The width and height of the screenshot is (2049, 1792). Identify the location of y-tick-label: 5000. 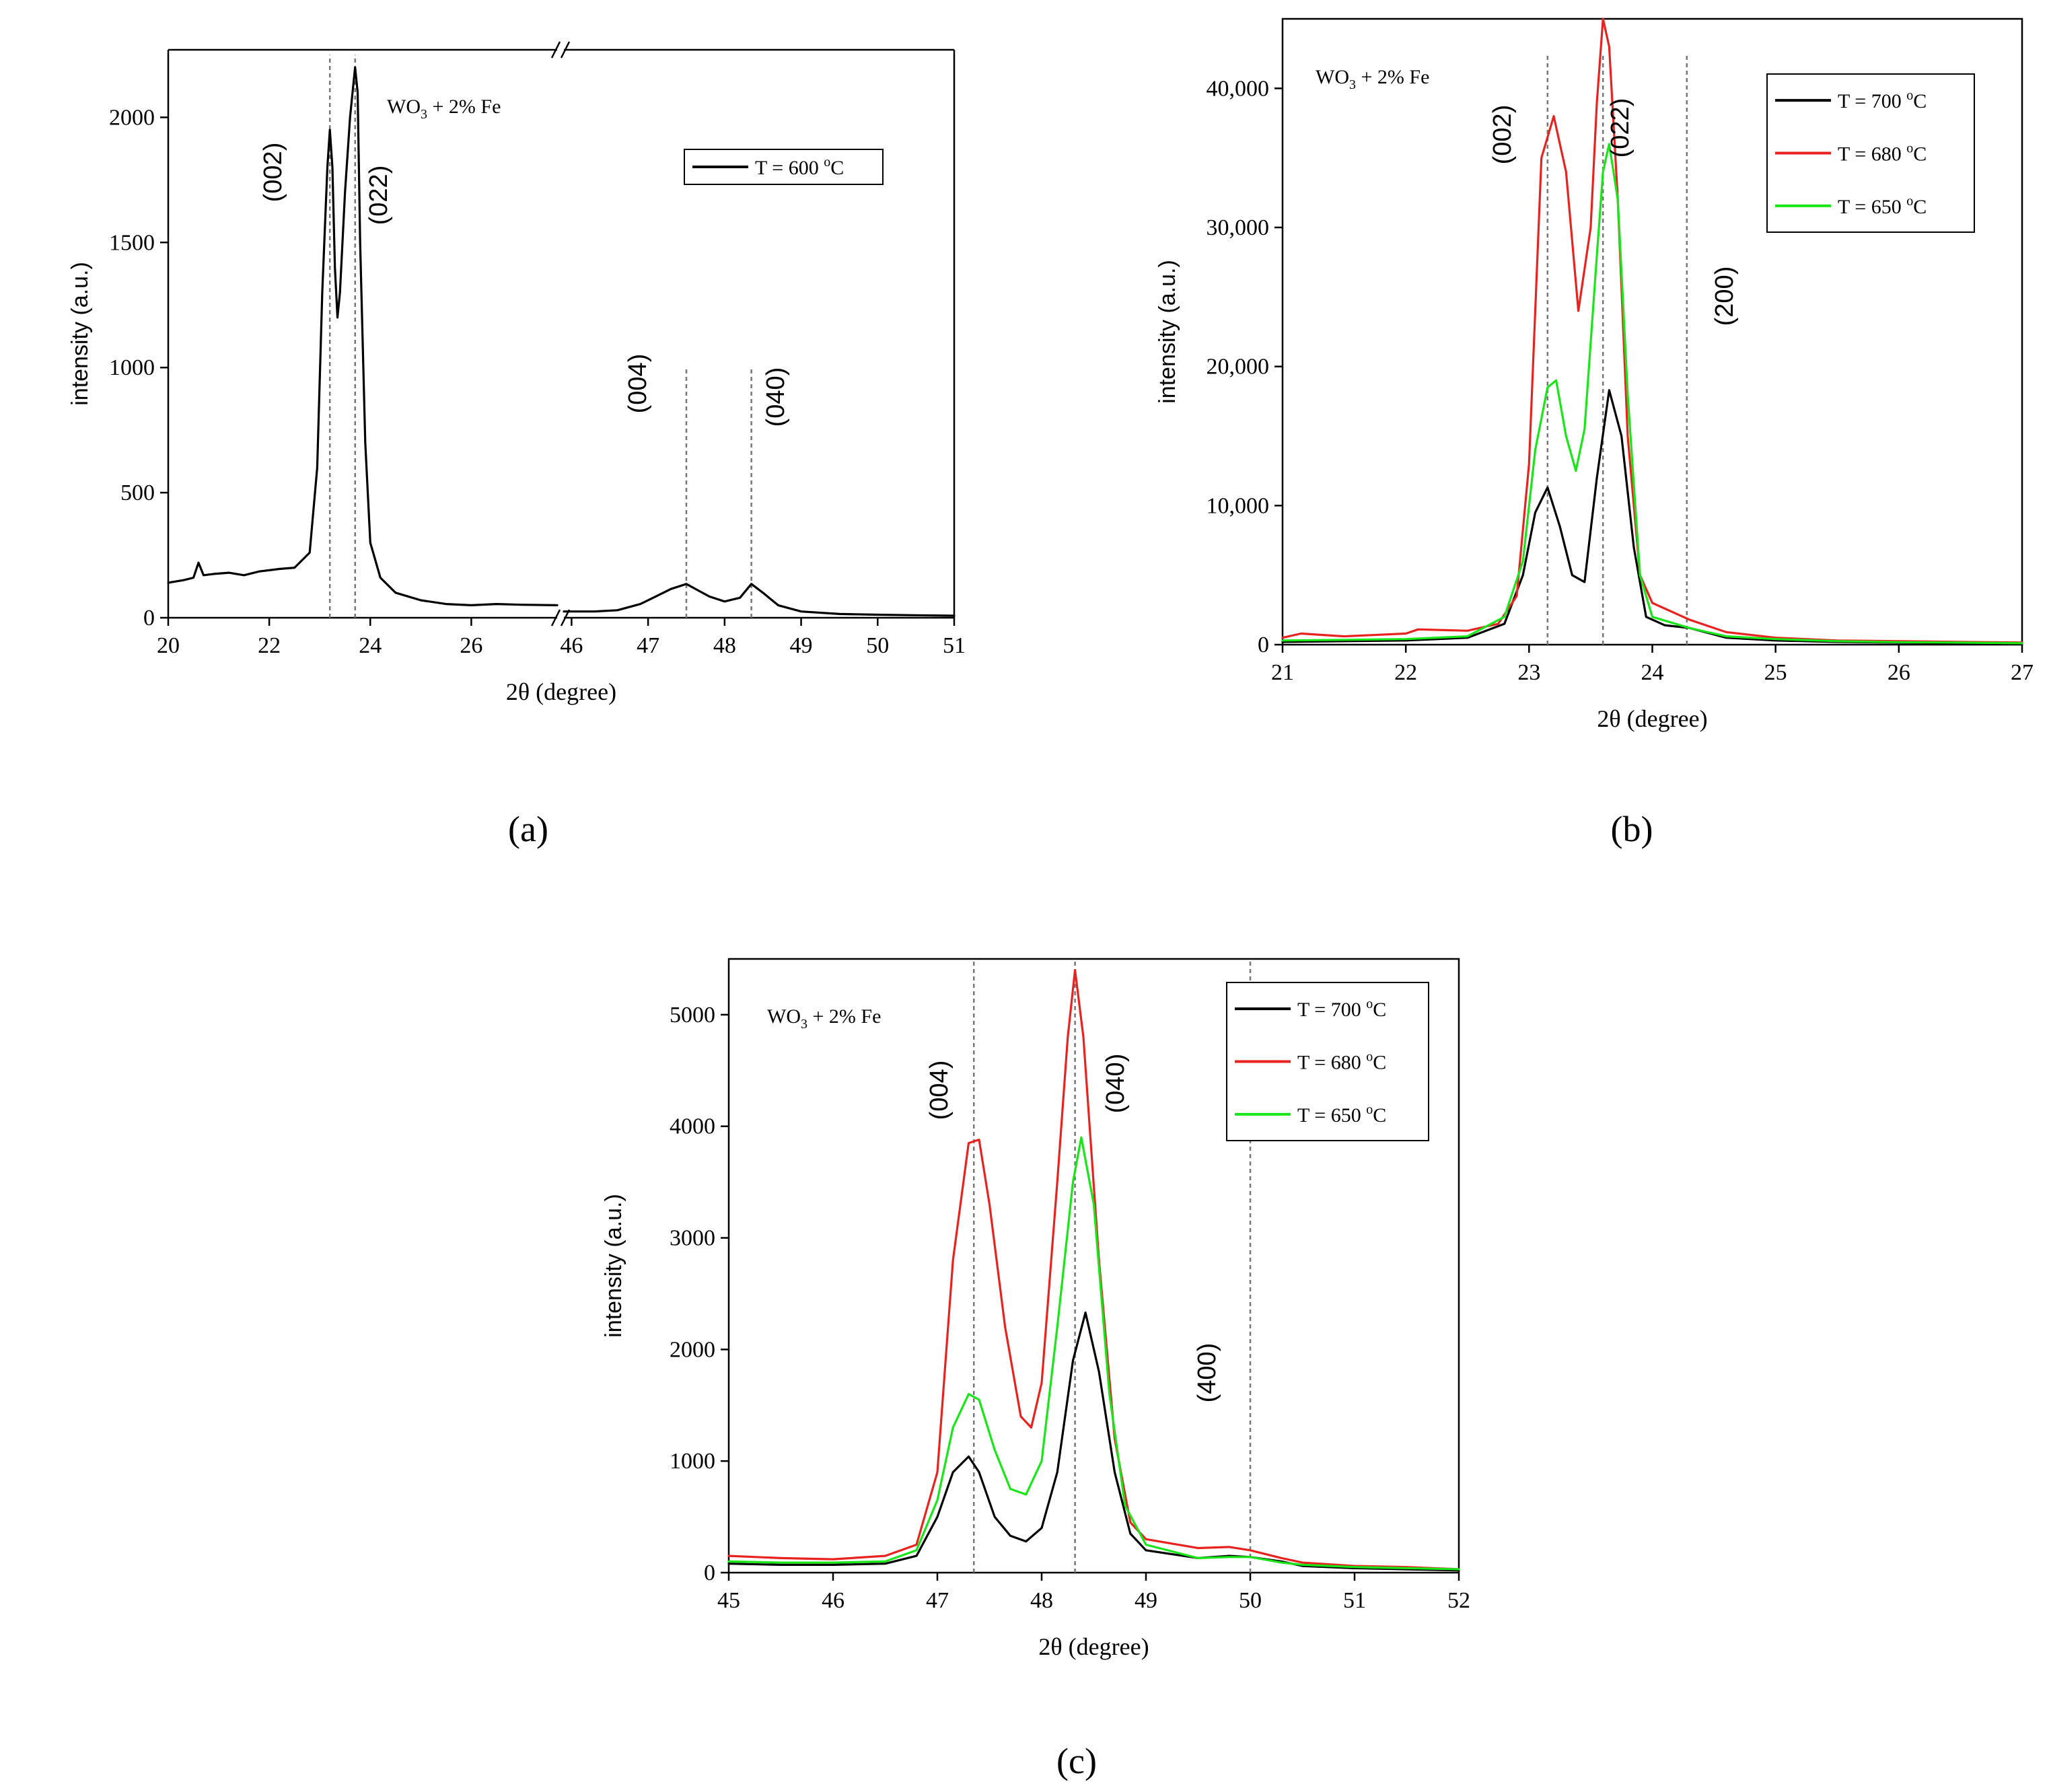
(692, 1016).